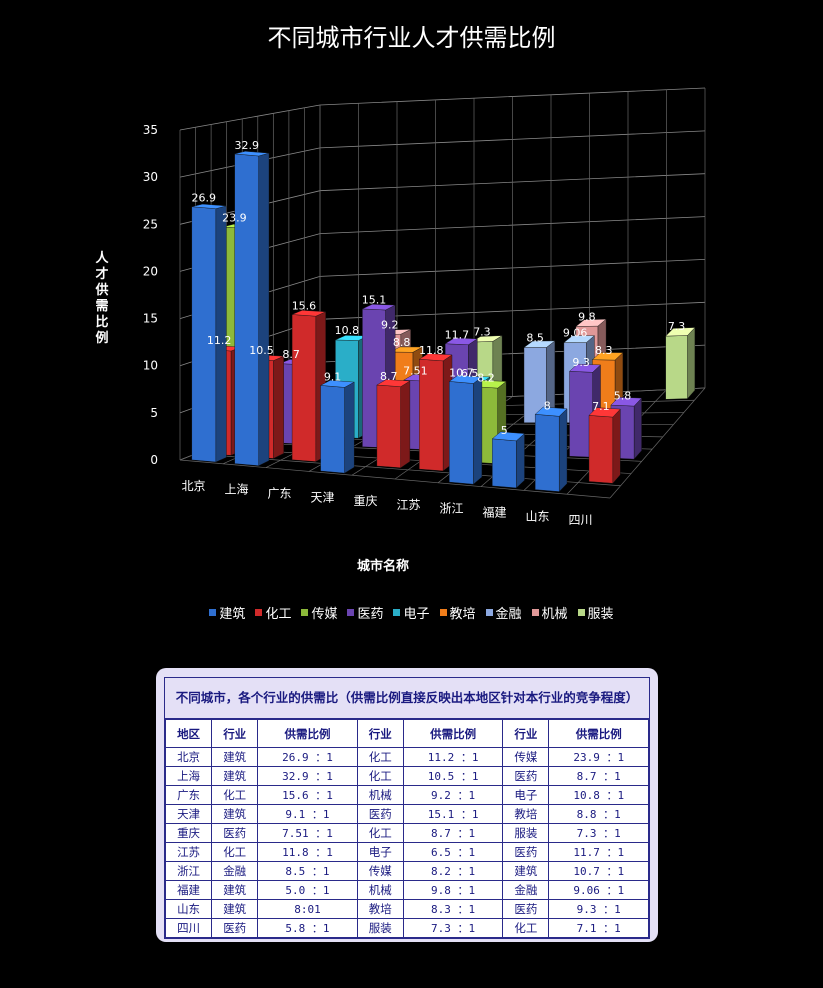  I want to click on legend-item: 机械, so click(549, 612).